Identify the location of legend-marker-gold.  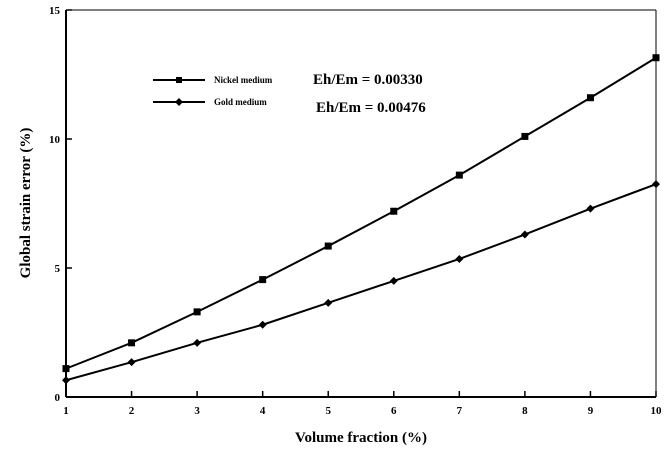
(179, 102).